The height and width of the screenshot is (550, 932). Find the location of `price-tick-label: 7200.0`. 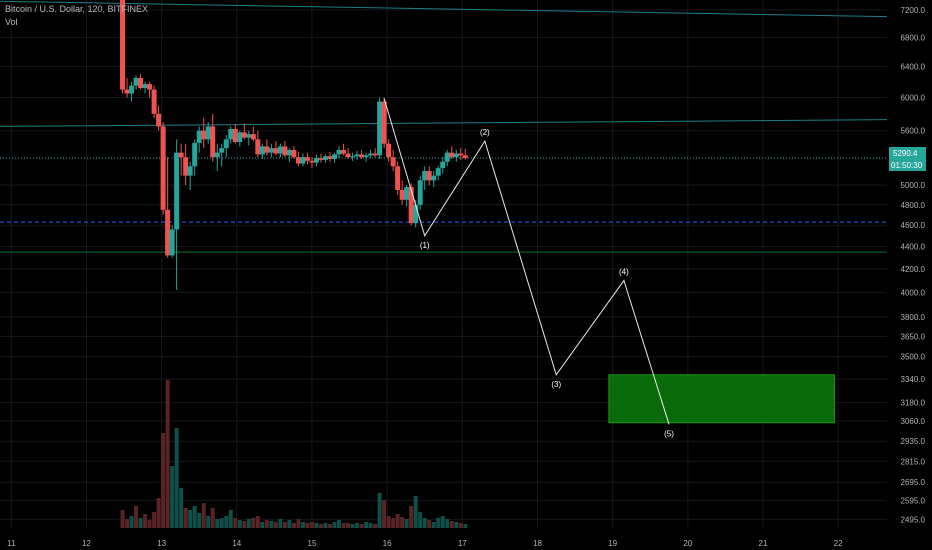

price-tick-label: 7200.0 is located at coordinates (913, 10).